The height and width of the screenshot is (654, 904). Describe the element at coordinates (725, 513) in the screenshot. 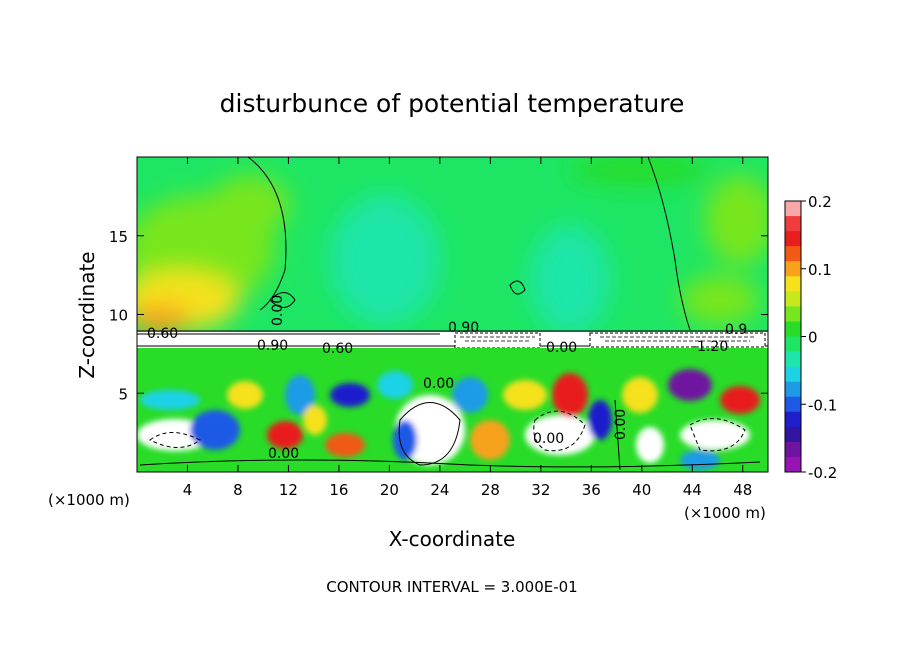

I see `x-unit-right: (×1000 m)` at that location.